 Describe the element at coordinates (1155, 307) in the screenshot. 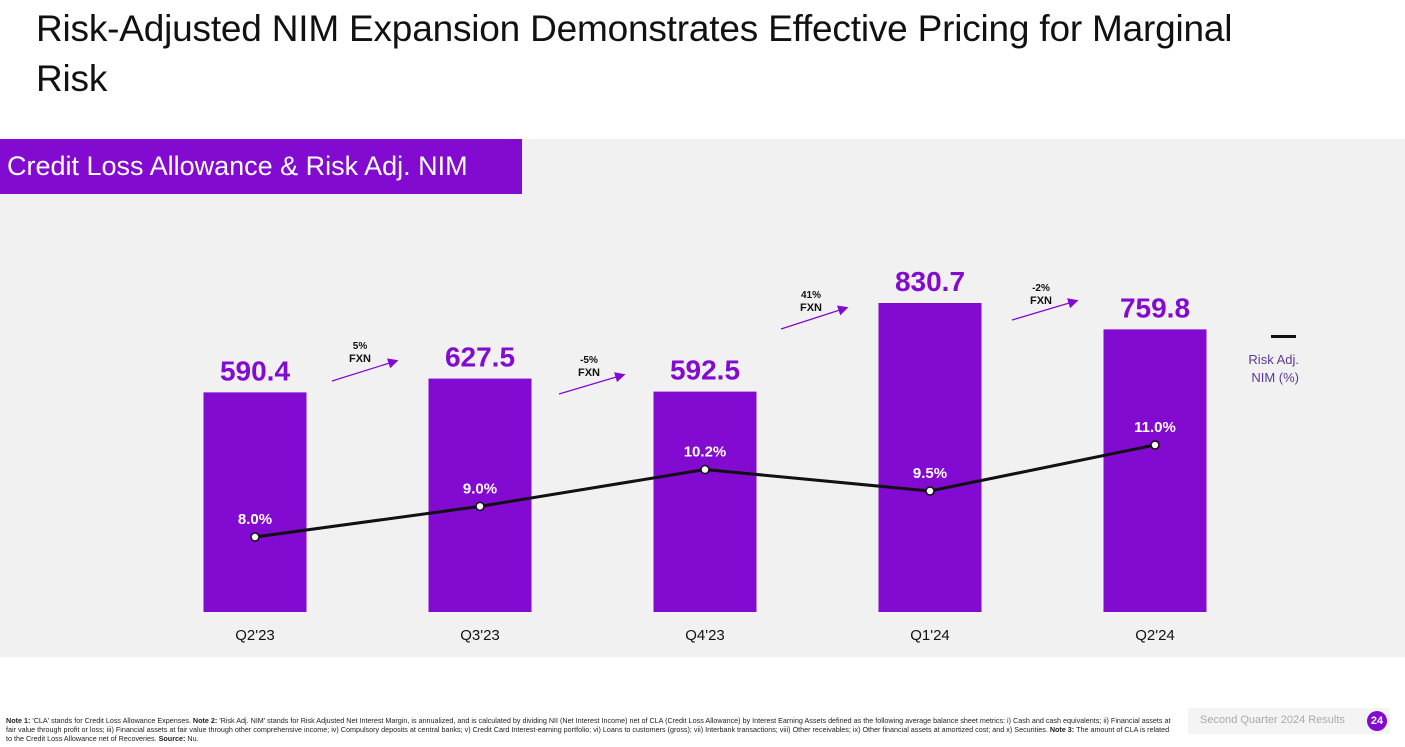

I see `bar-value-label: 759.8` at that location.